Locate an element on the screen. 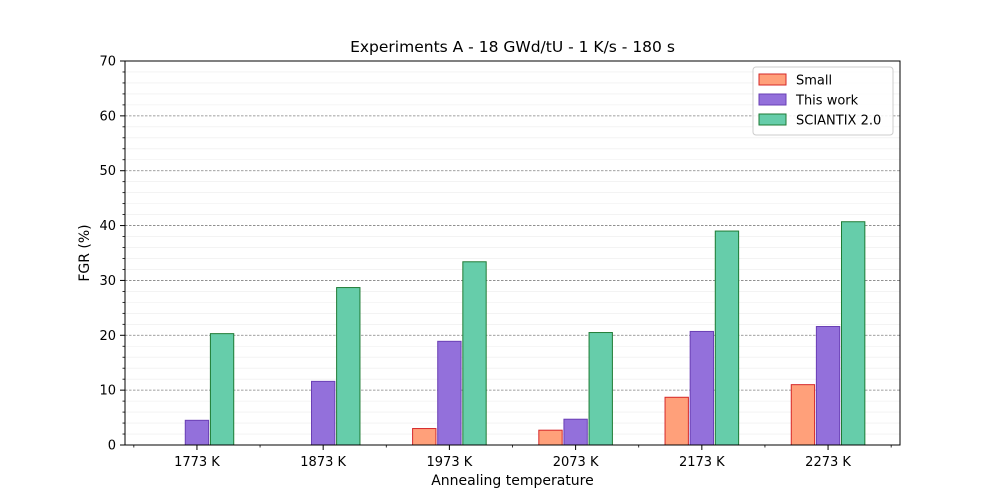 This screenshot has height=500, width=1000. legend: Small This work SCIANTIX 2.0 is located at coordinates (823, 101).